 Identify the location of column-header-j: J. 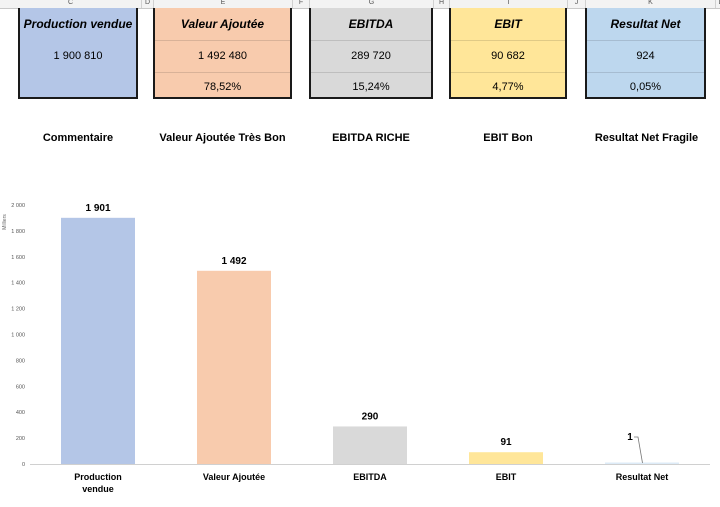
(577, 4).